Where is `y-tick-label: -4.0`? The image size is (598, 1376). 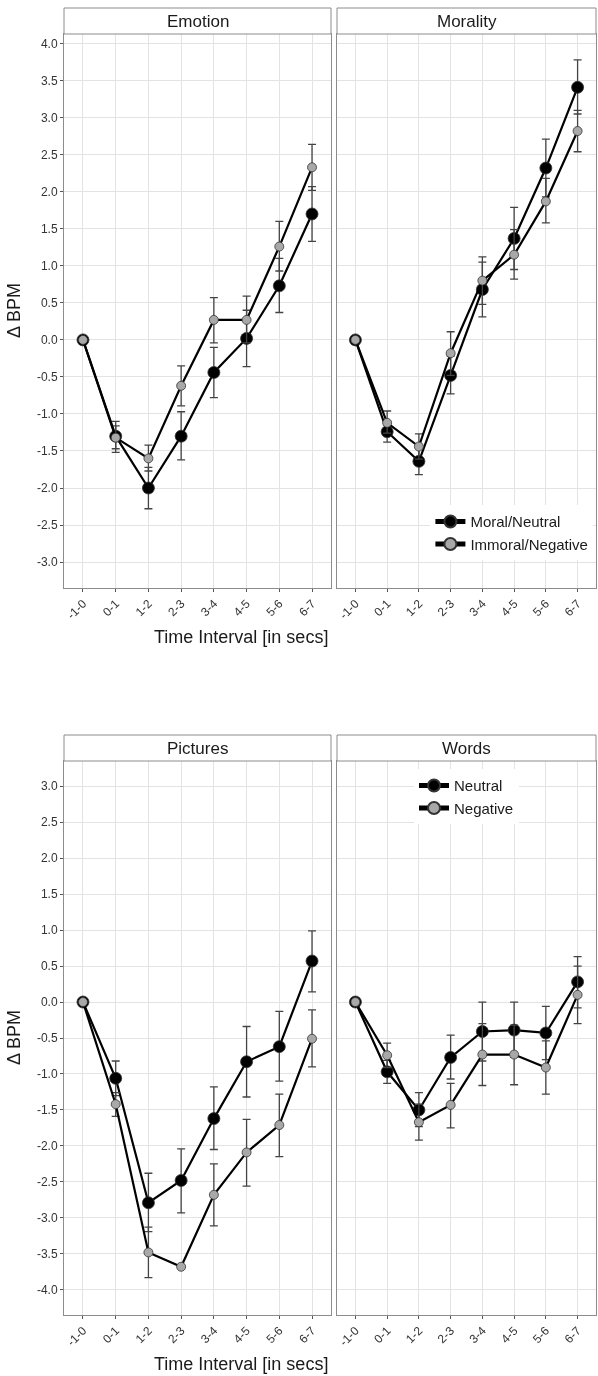 y-tick-label: -4.0 is located at coordinates (47, 1290).